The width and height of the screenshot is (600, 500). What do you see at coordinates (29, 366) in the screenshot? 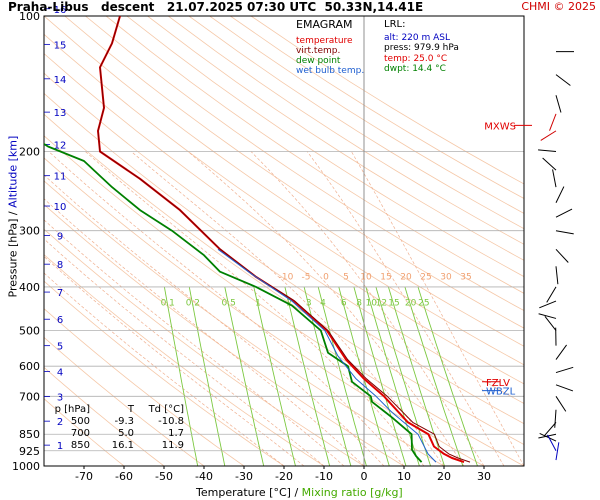
I see `pressure-tick-label: 600` at bounding box center [29, 366].